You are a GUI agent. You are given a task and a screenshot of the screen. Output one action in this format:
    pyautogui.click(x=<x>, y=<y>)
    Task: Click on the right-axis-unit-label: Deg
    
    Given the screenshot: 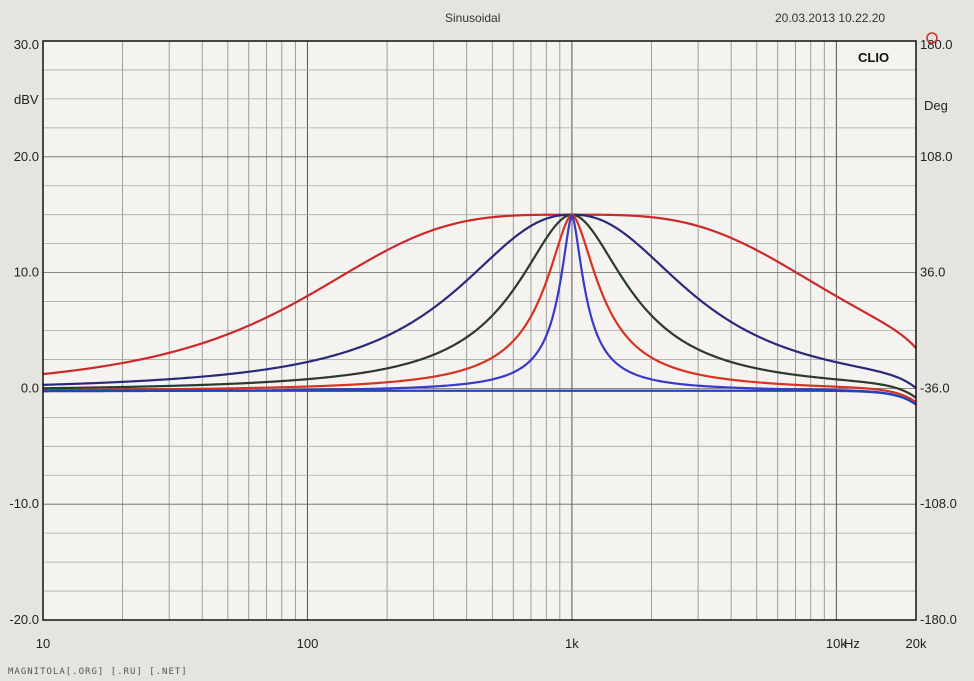 What is the action you would take?
    pyautogui.click(x=936, y=105)
    